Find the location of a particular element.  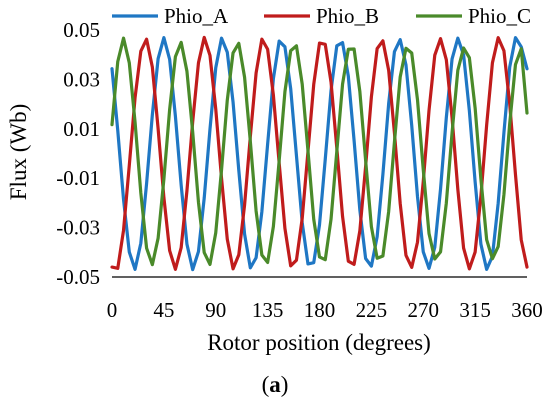

y-tick-label: 0.01 is located at coordinates (81, 129).